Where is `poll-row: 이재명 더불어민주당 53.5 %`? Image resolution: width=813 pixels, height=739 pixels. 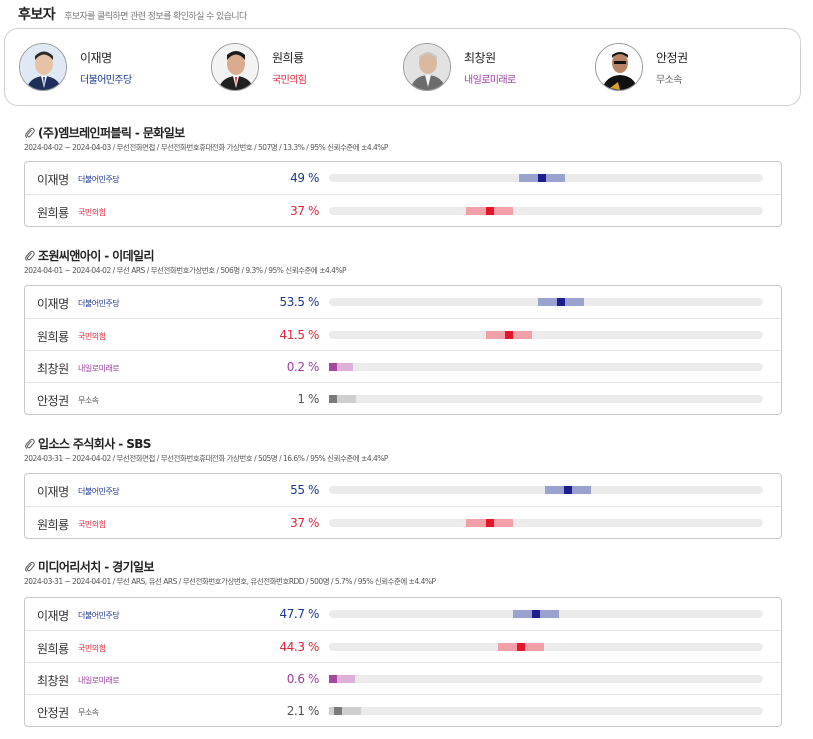 poll-row: 이재명 더불어민주당 53.5 % is located at coordinates (403, 302).